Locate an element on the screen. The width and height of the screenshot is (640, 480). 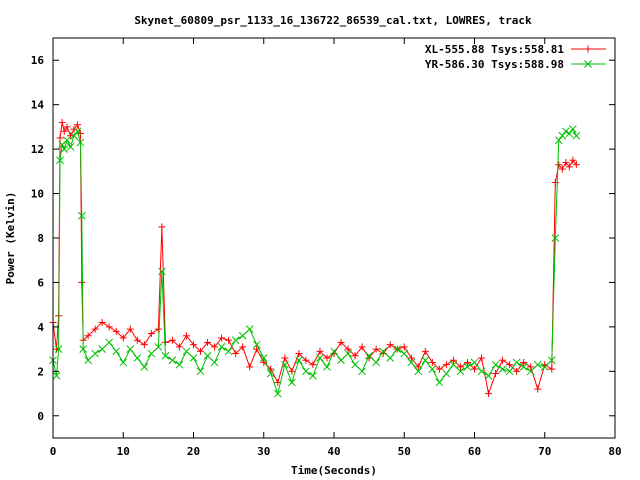
y-tick-label: 12 is located at coordinates (37, 149).